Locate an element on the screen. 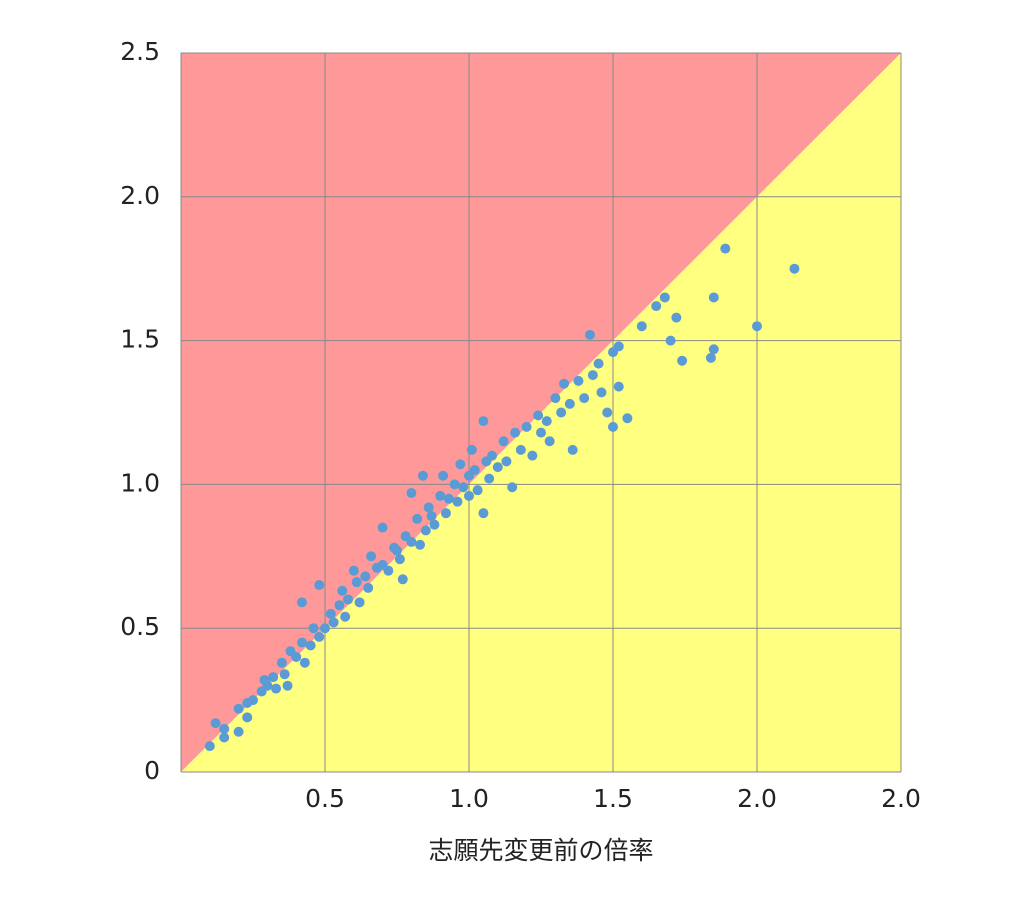 The image size is (1024, 921). x-tick-label: 0.5 is located at coordinates (325, 798).